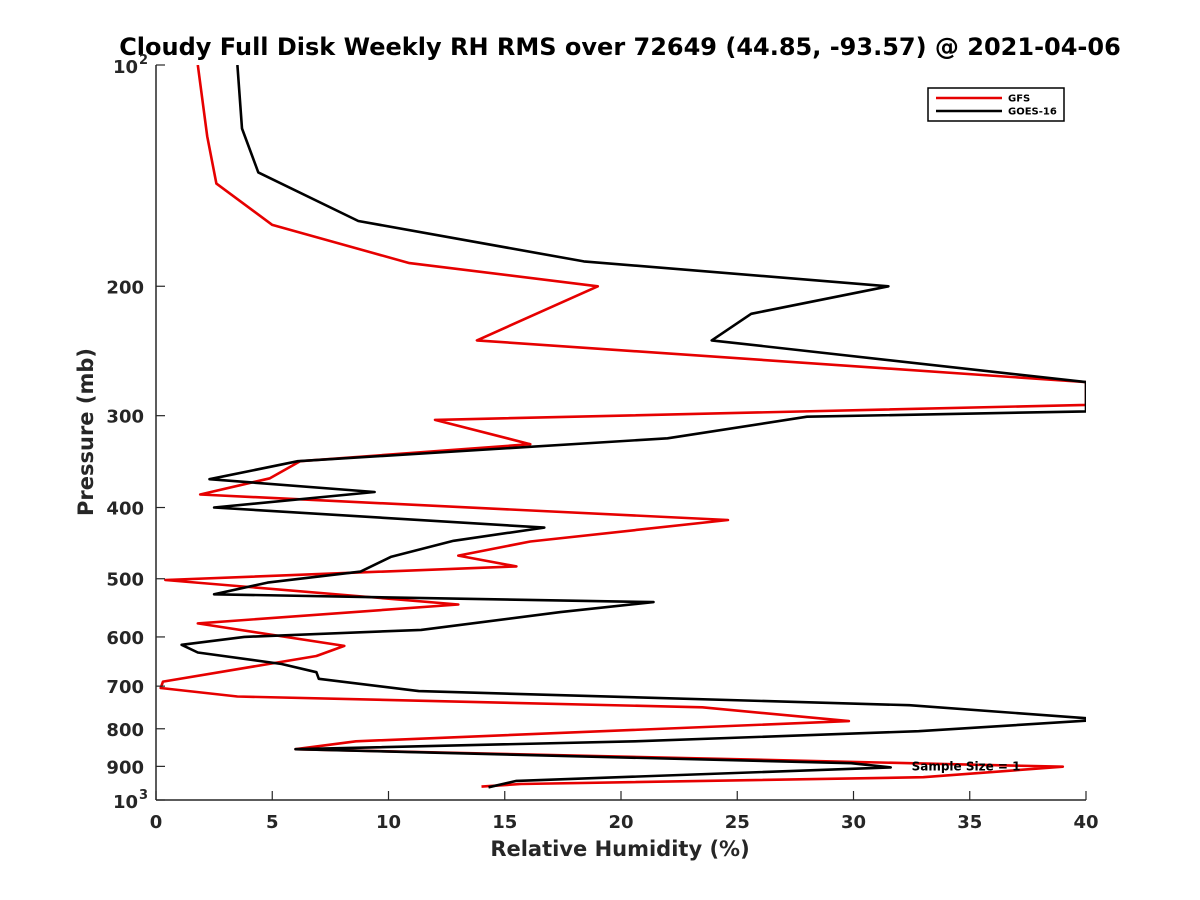 Image resolution: width=1200 pixels, height=900 pixels. What do you see at coordinates (143, 795) in the screenshot?
I see `y-tick-label-exponent: 3` at bounding box center [143, 795].